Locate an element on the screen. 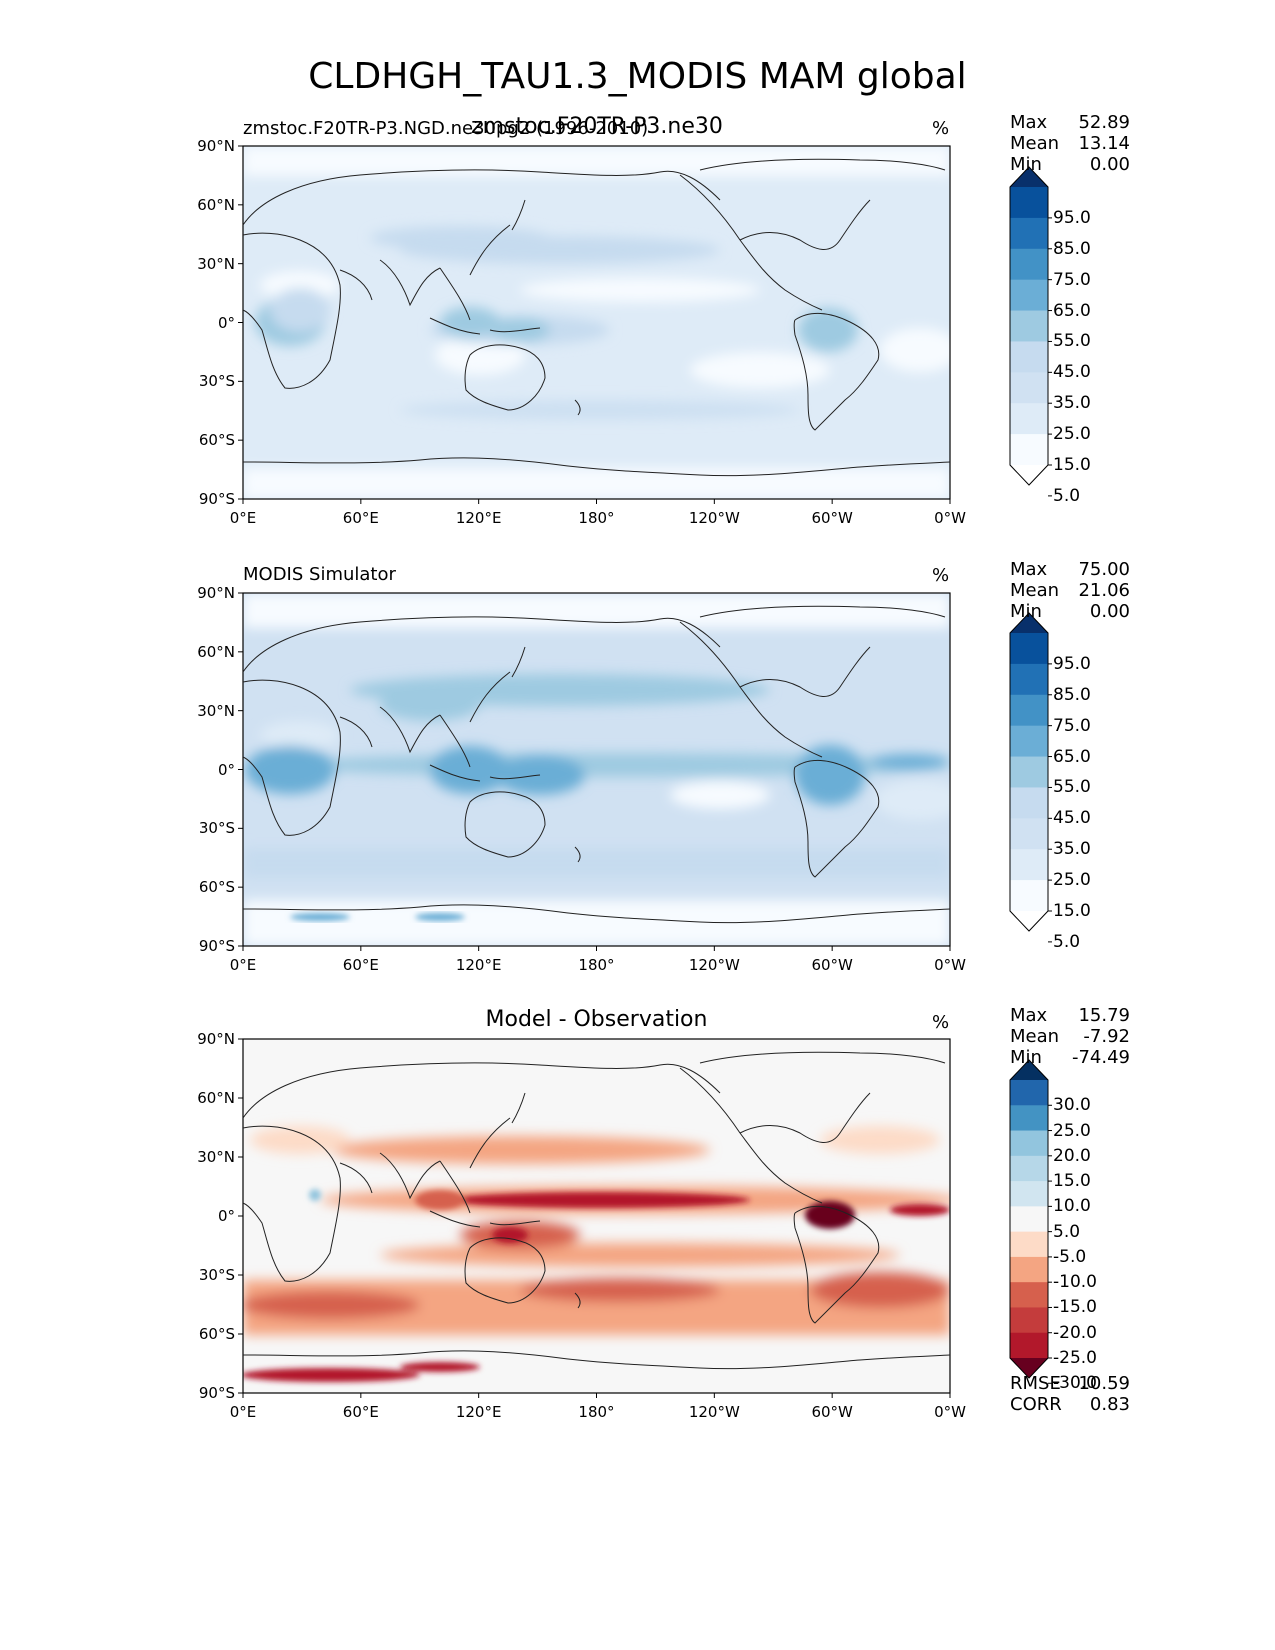 The height and width of the screenshot is (1650, 1275). panel-3-mean-value: -7.92 is located at coordinates (1106, 1036).